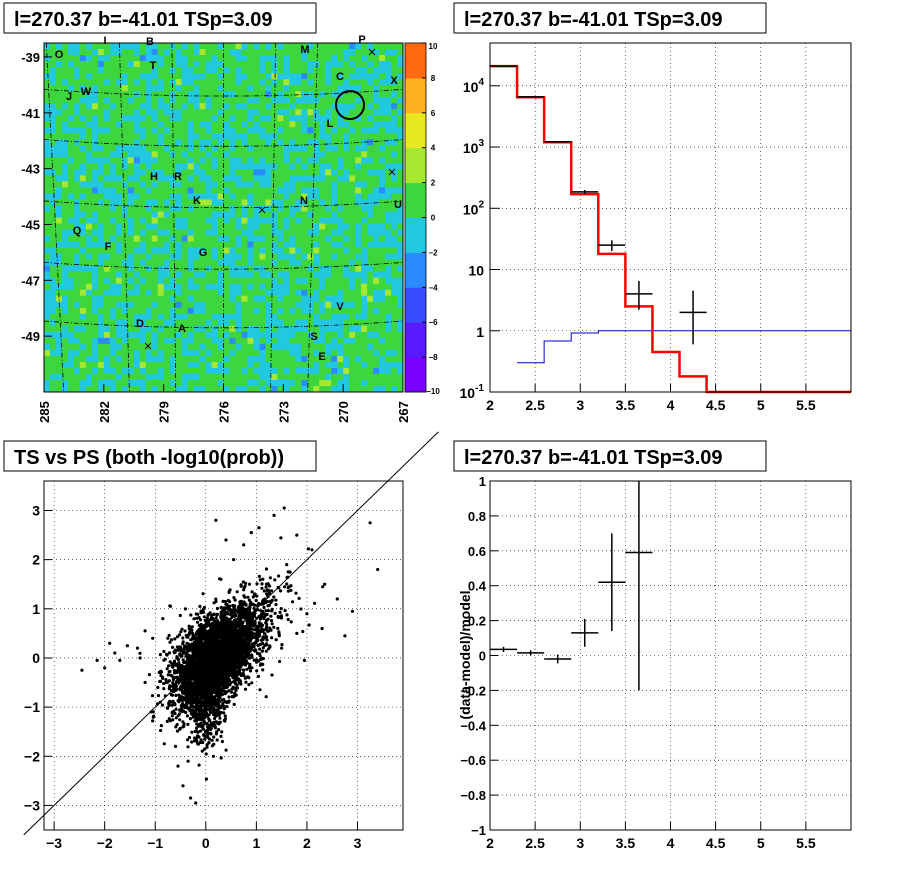 Image resolution: width=898 pixels, height=875 pixels. Describe the element at coordinates (231, 682) in the screenshot. I see `scatter-point` at that location.